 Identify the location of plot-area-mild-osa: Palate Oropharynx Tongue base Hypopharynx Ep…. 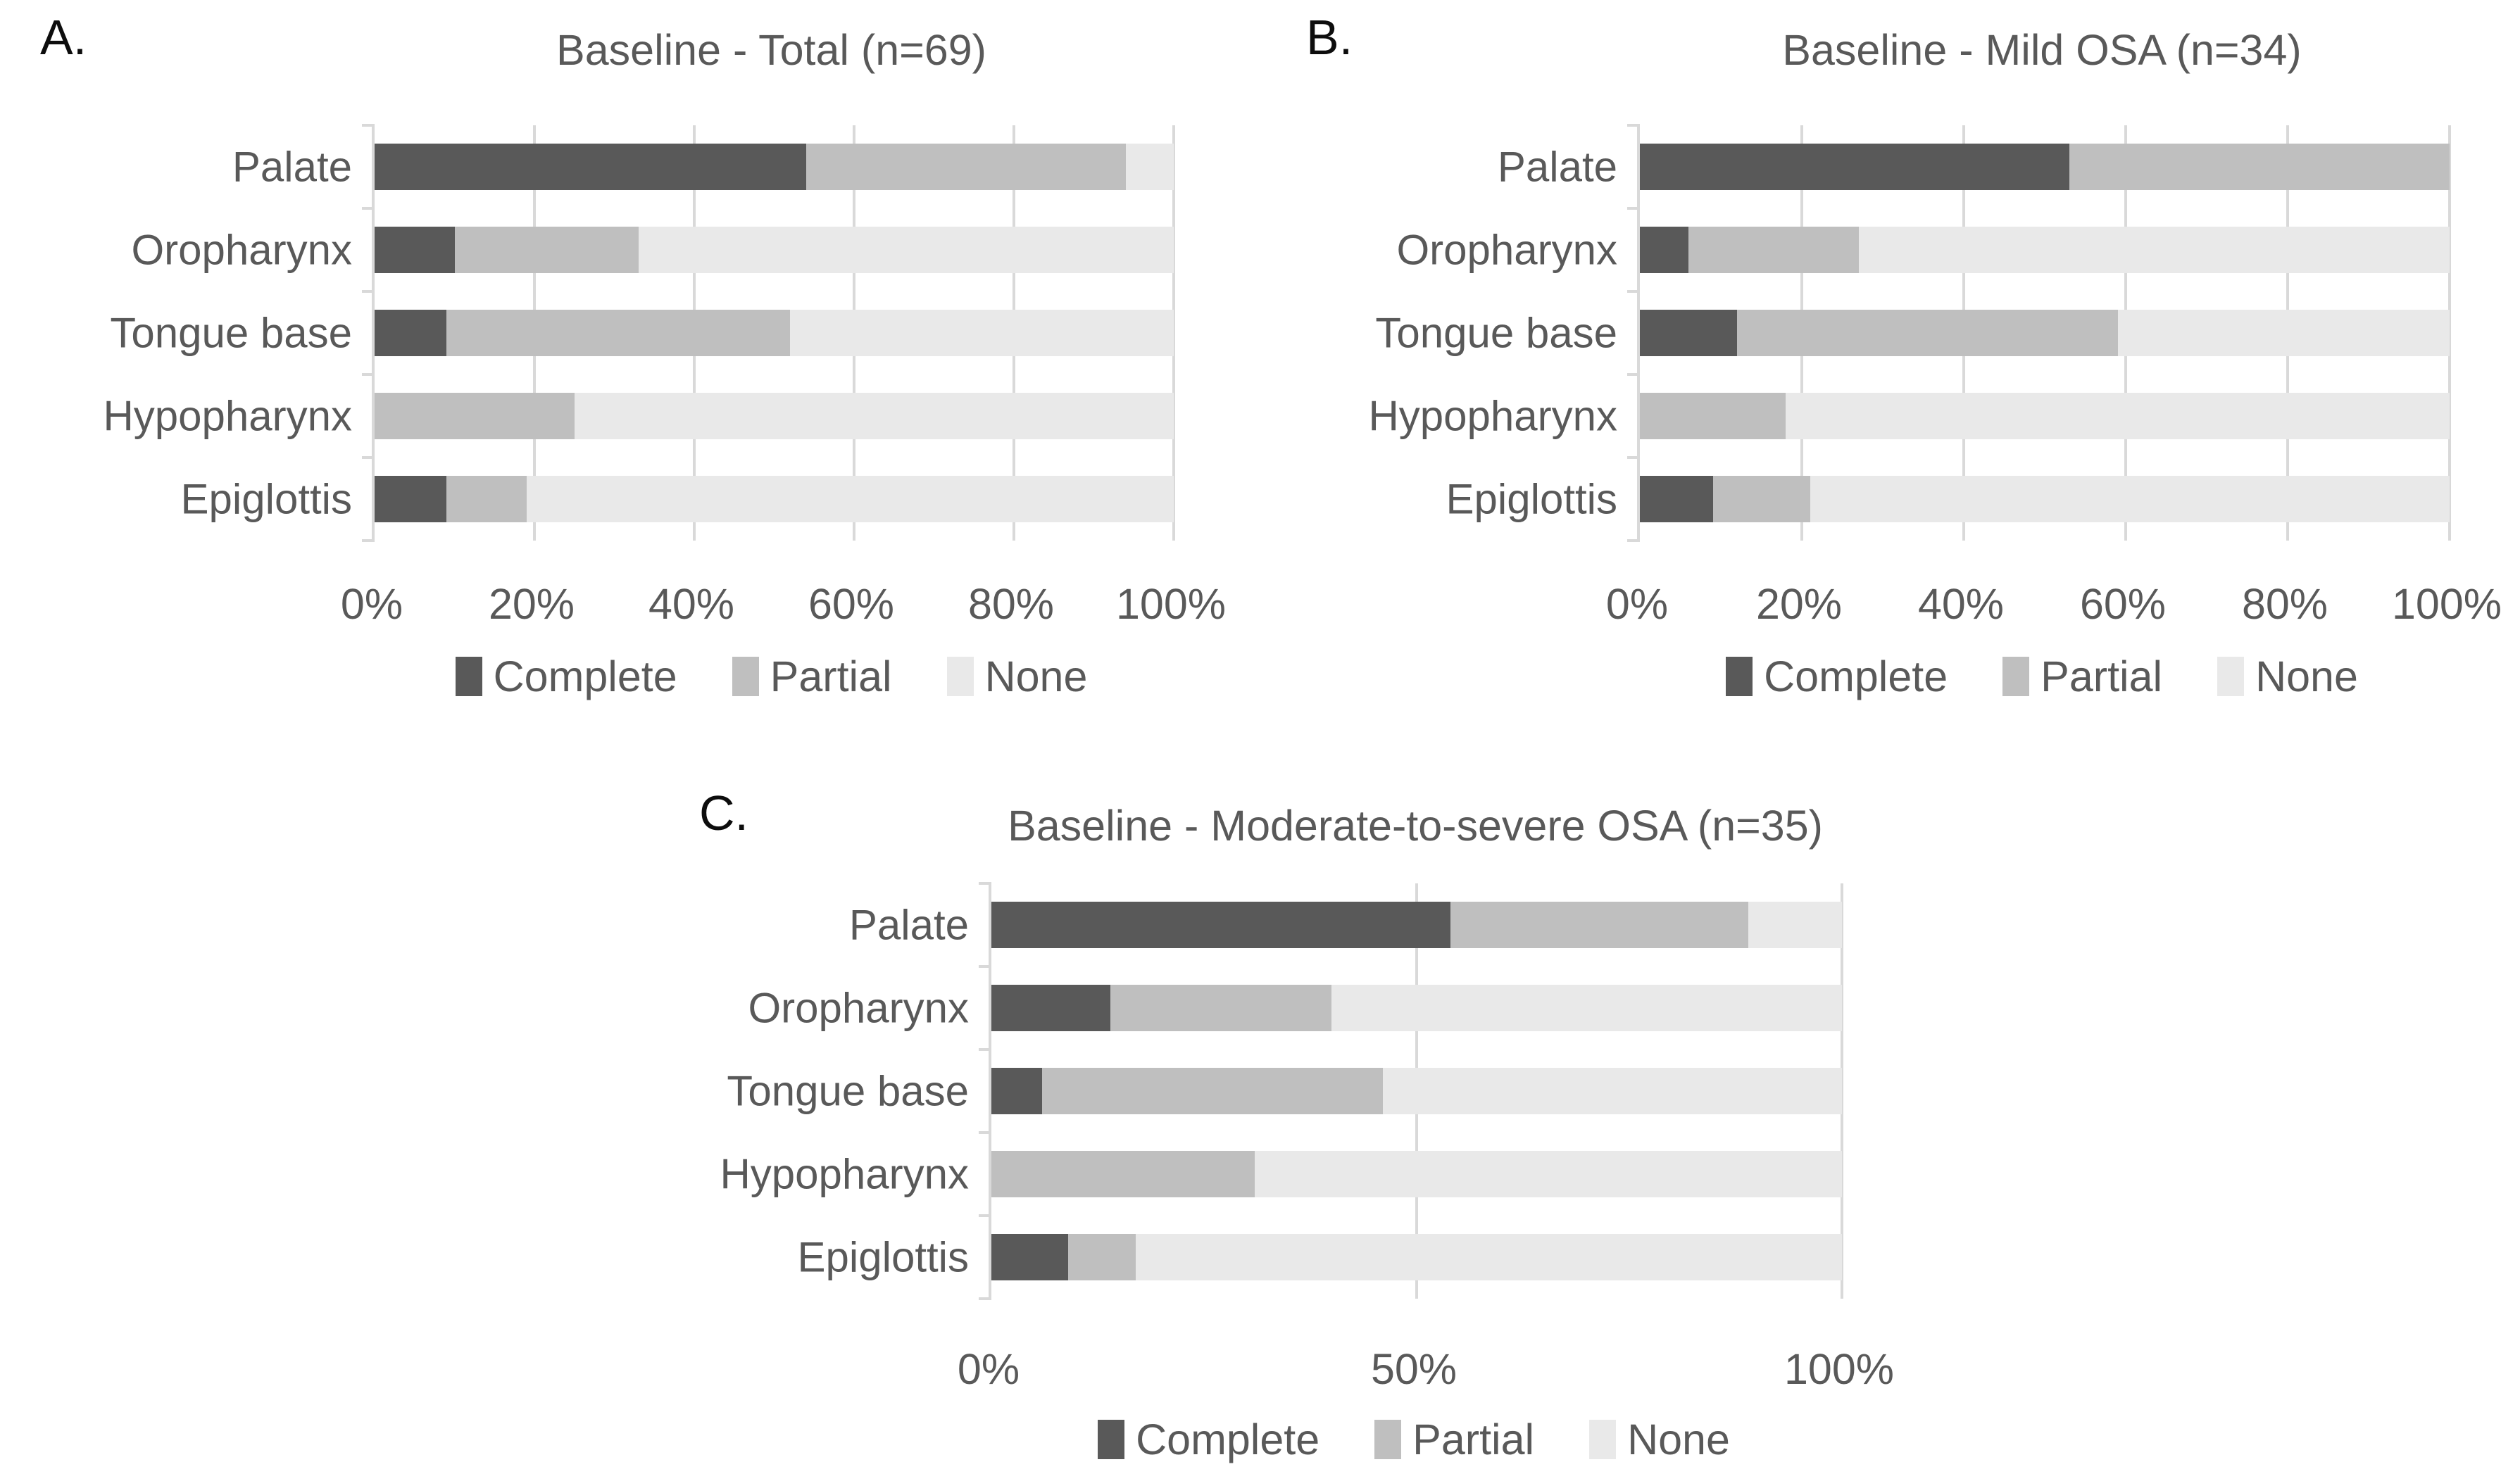
(1909, 333).